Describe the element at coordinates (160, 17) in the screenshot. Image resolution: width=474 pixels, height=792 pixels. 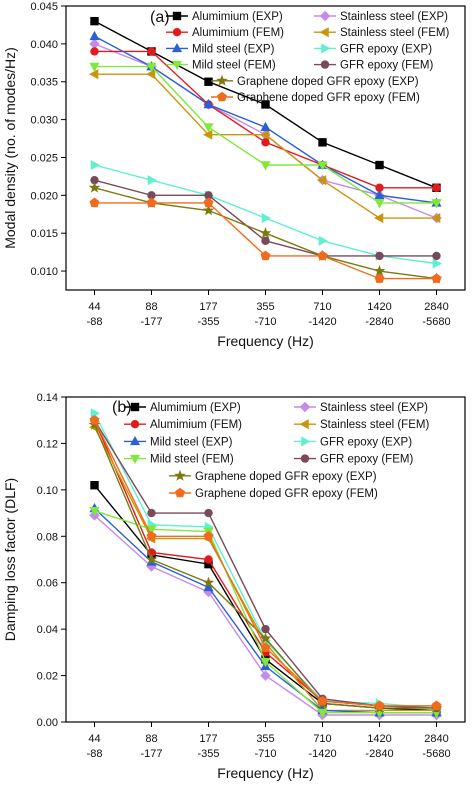
I see `panel-label: (a)` at that location.